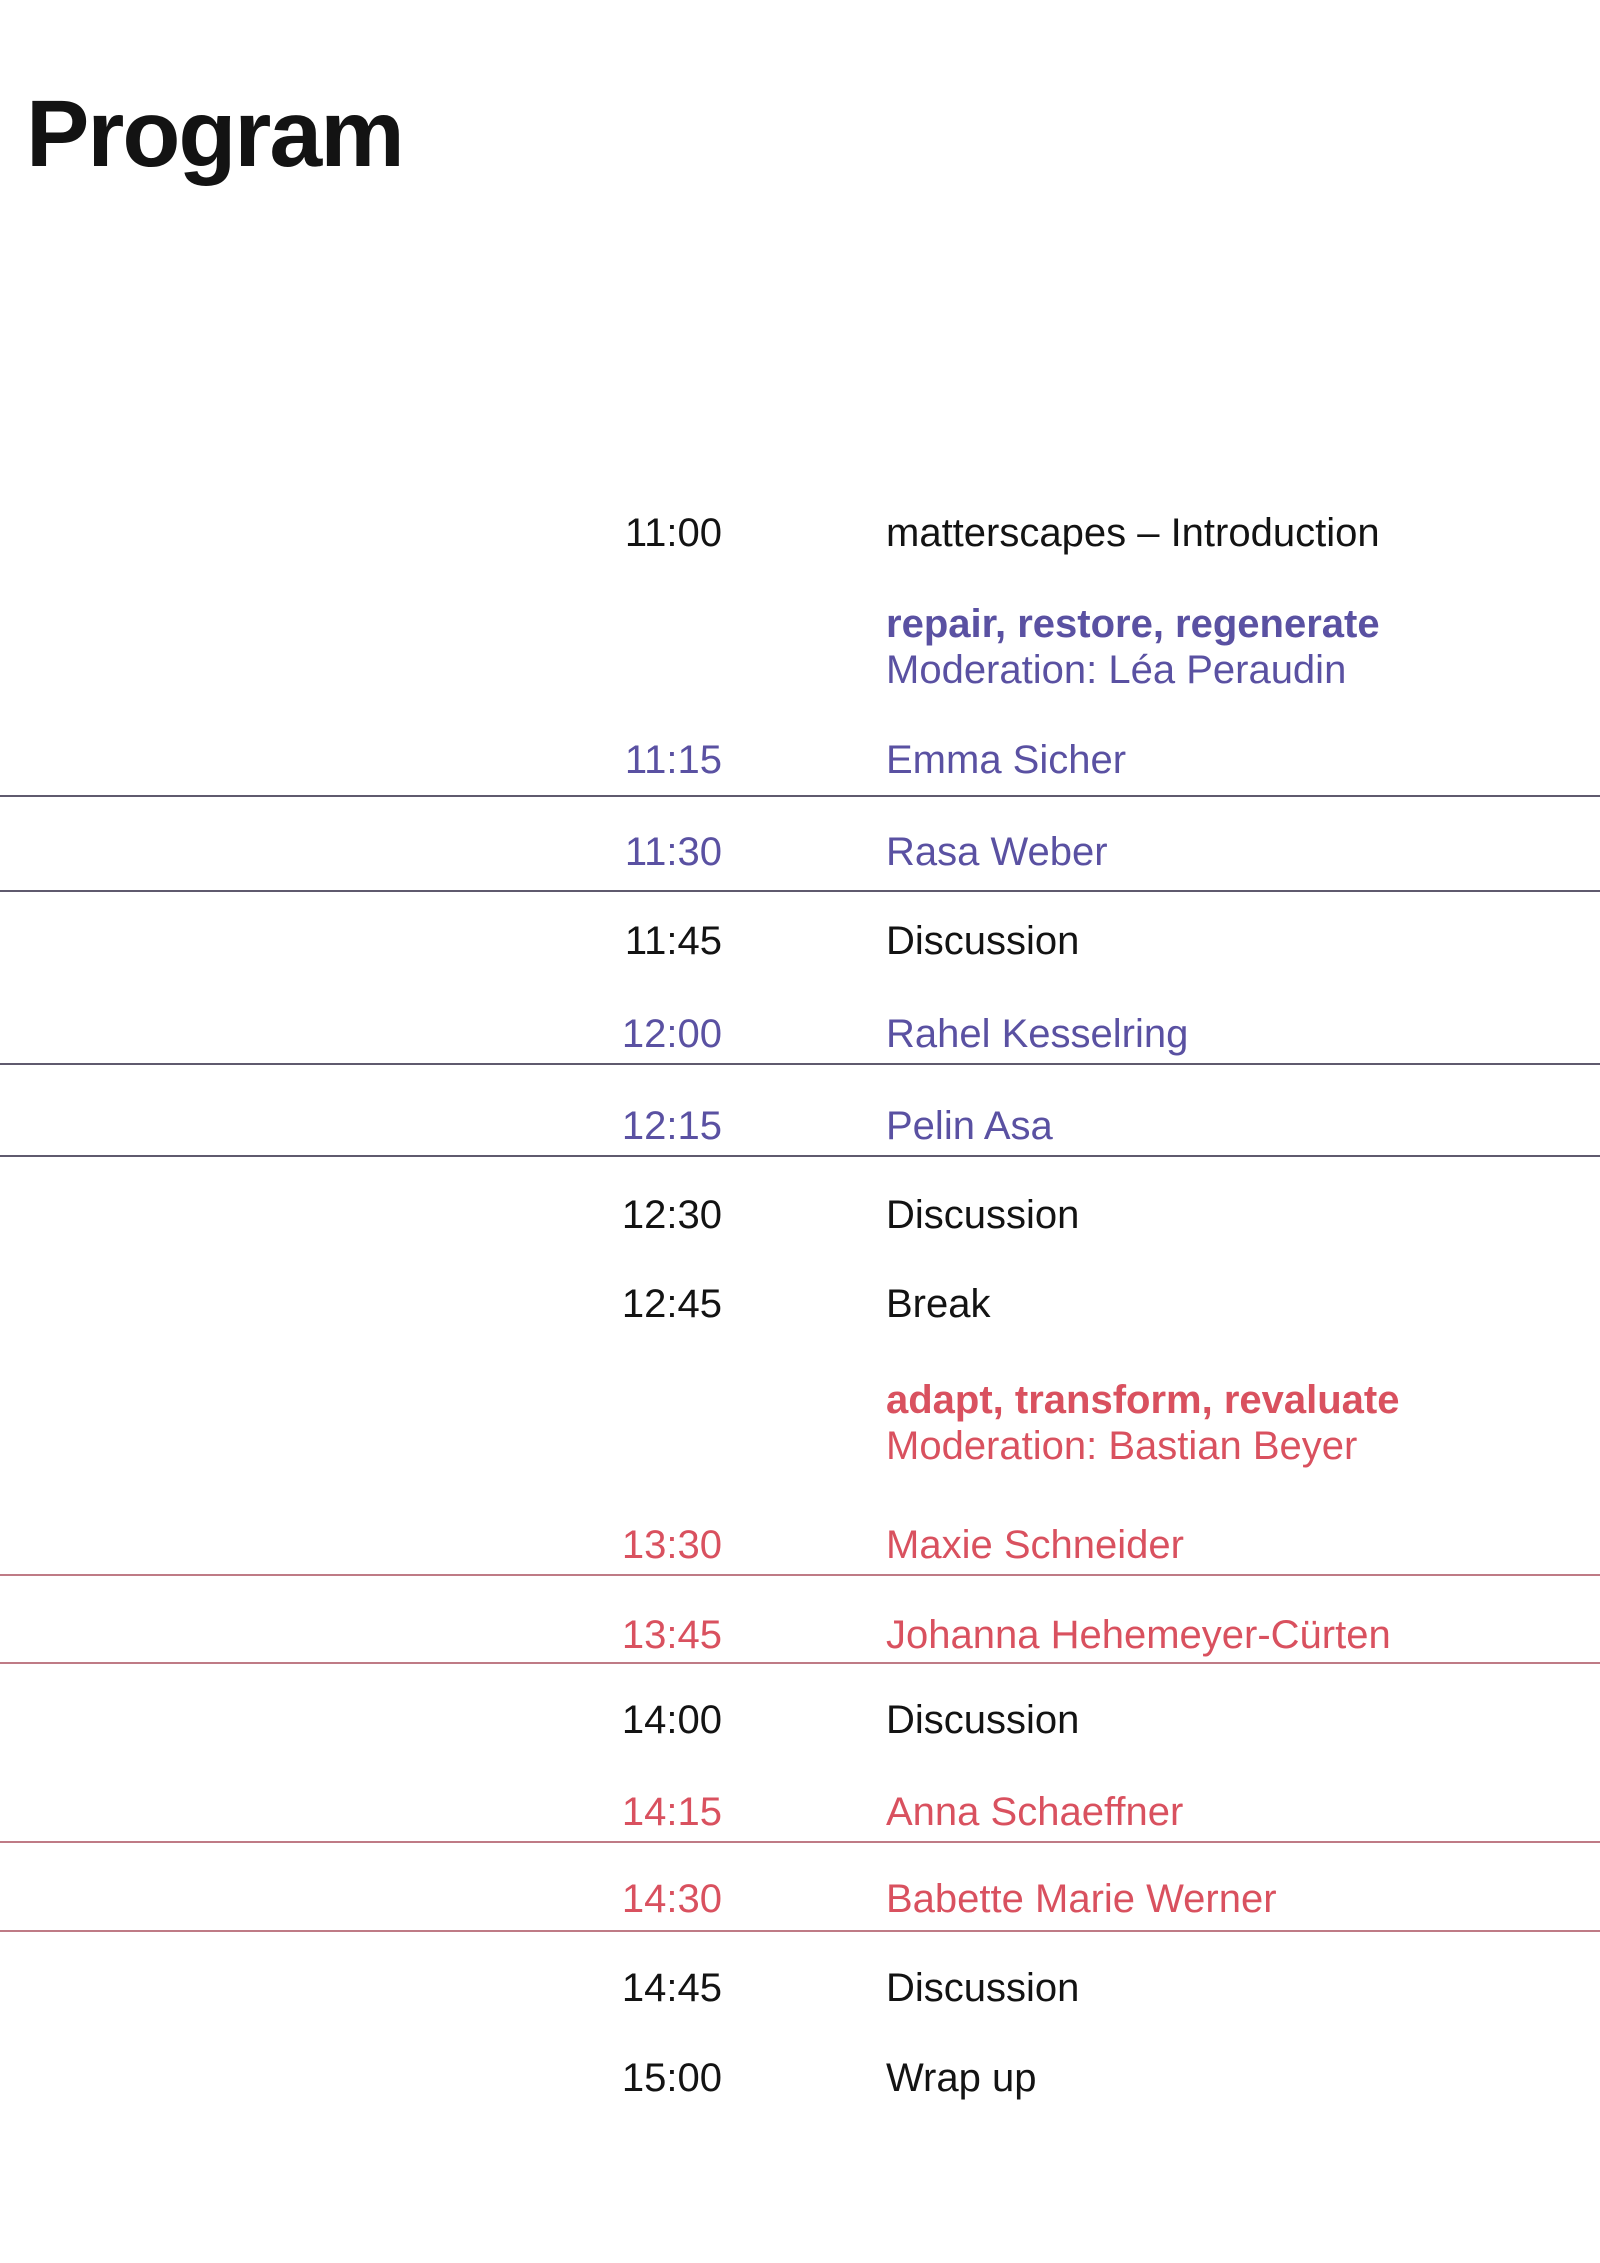 This screenshot has height=2263, width=1600. Describe the element at coordinates (800, 1304) in the screenshot. I see `table-row: 12:45 Break` at that location.